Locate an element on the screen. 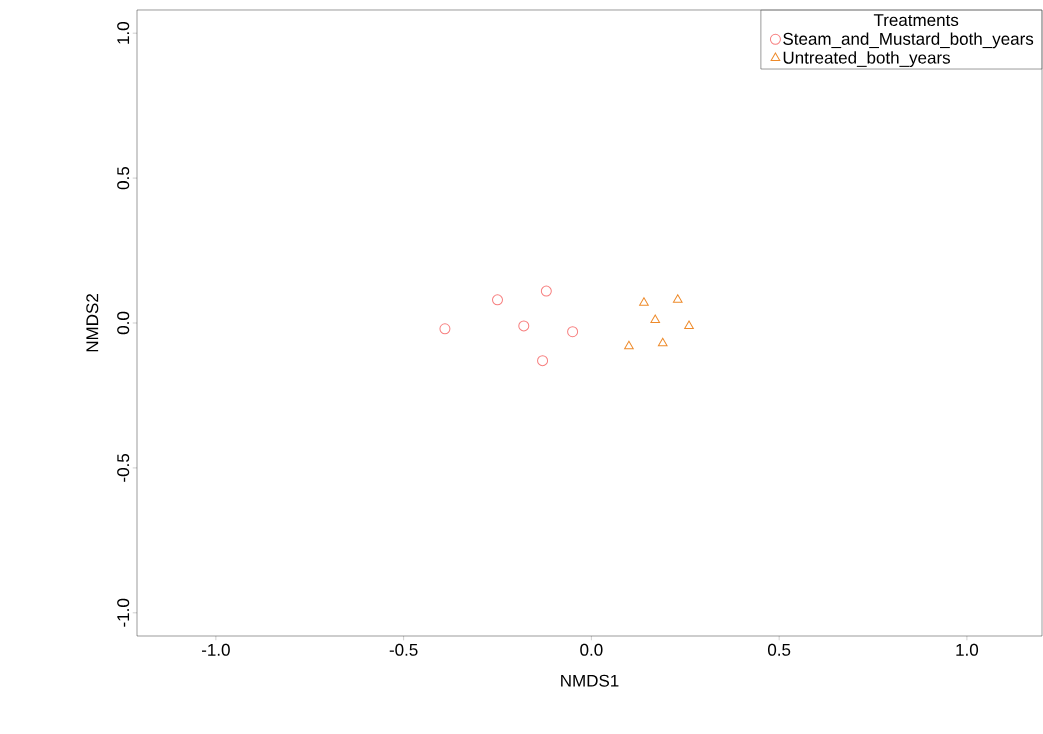 The image size is (1043, 734). y-tick-label: 1.0 is located at coordinates (123, 33).